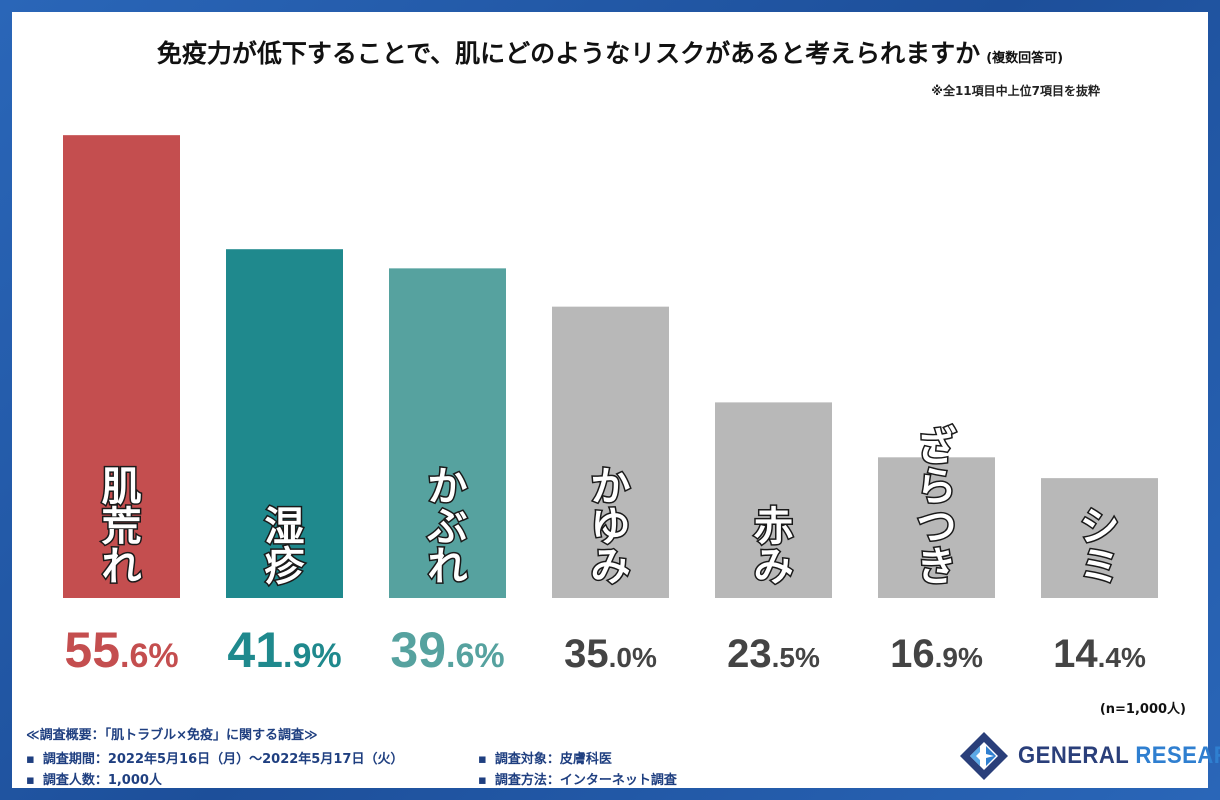 The height and width of the screenshot is (800, 1220). I want to click on chart-title-text: 免疫力が低下することで、肌にどのようなリスクがあると考えられますか, so click(568, 53).